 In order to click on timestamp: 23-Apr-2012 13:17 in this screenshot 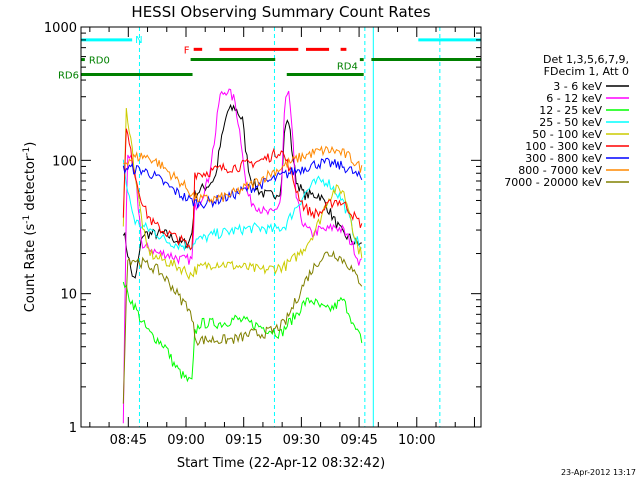, I will do `click(598, 472)`.